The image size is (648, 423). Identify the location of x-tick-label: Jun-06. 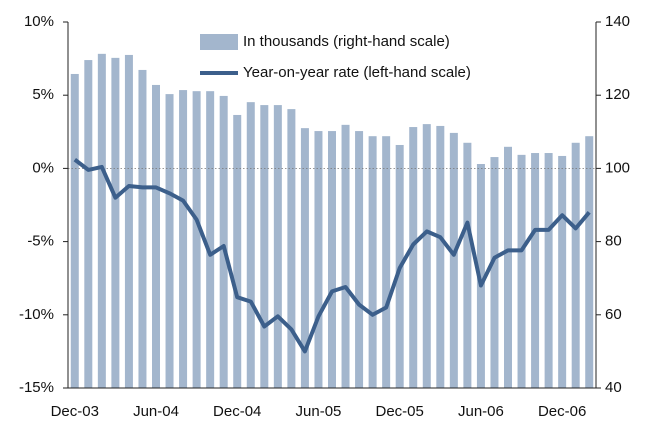
(481, 411).